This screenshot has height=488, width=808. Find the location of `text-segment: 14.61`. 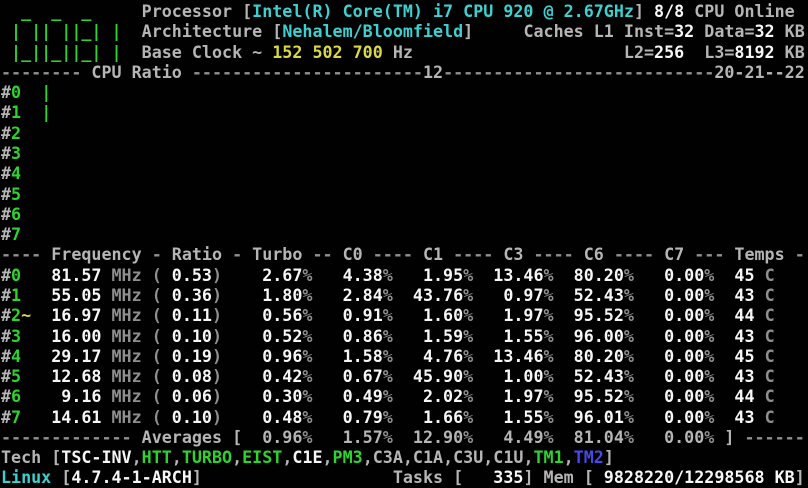

text-segment: 14.61 is located at coordinates (76, 416).